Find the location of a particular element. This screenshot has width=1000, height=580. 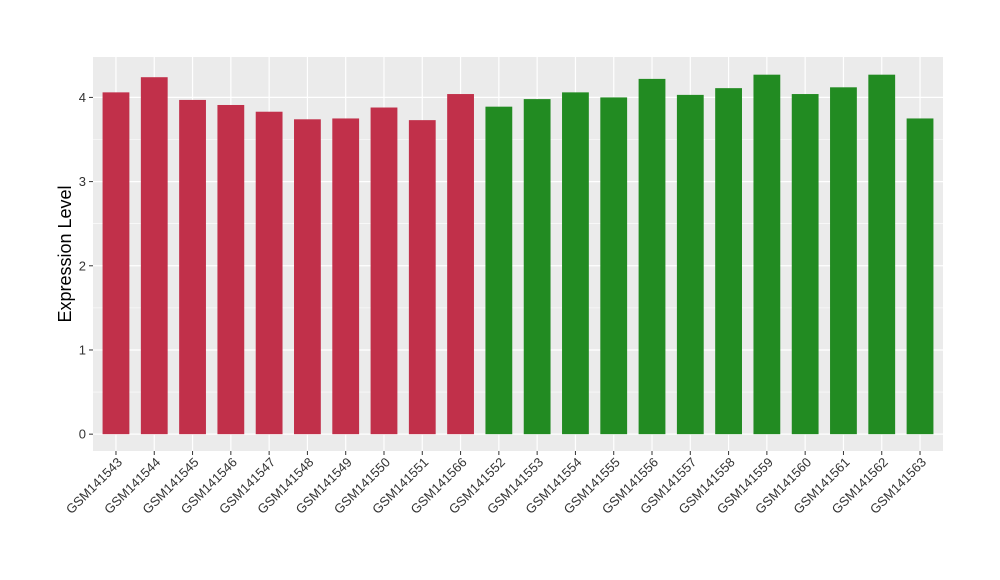

bar-GSM141549 is located at coordinates (346, 276).